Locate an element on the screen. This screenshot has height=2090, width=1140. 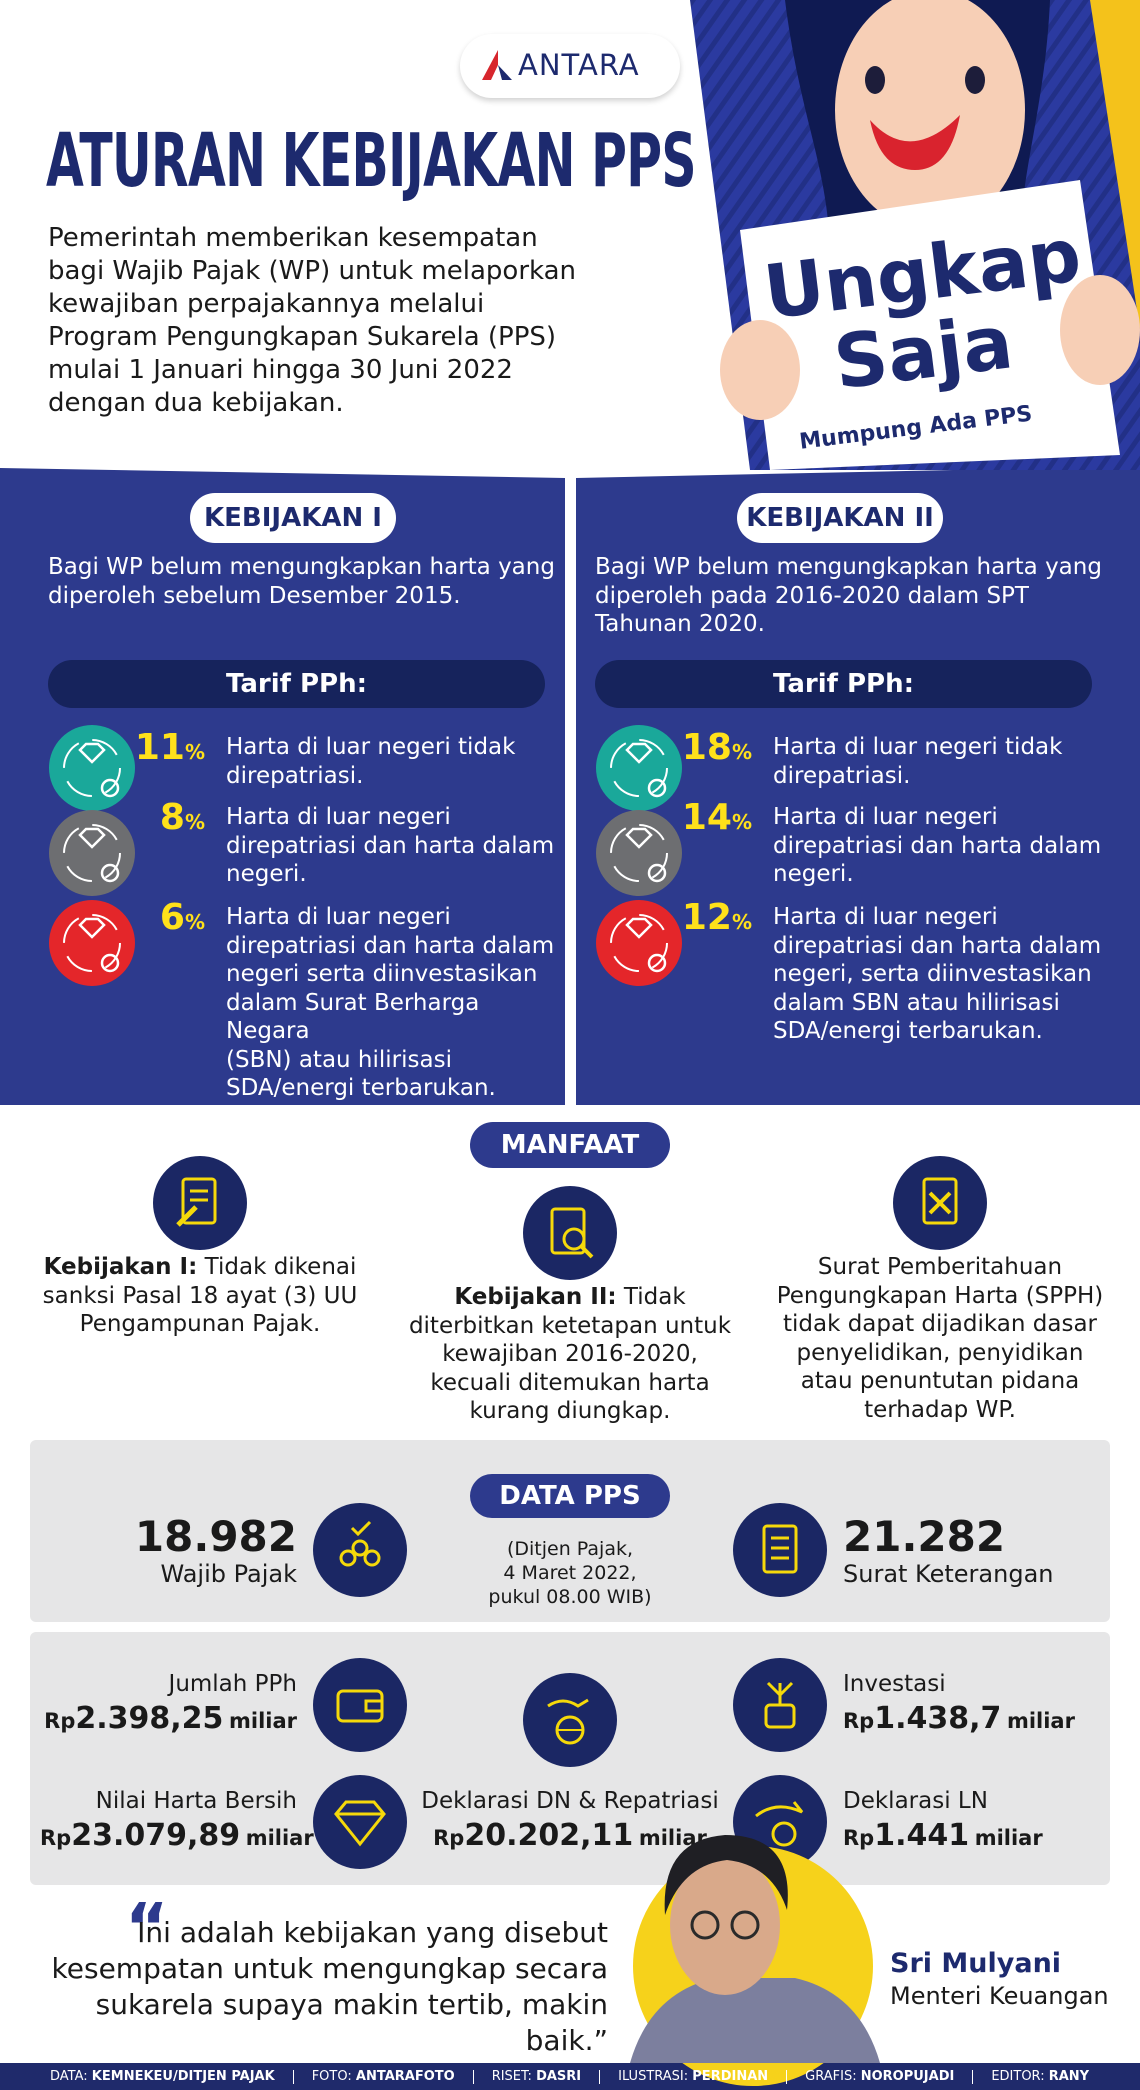
credit: DATA: KEMNEKEU/DITJEN PAJAK is located at coordinates (162, 2076).